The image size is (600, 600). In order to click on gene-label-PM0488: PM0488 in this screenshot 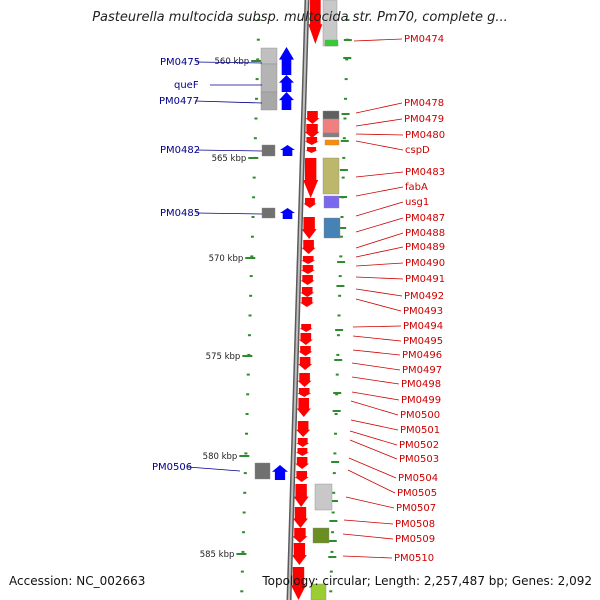, I will do `click(425, 233)`.